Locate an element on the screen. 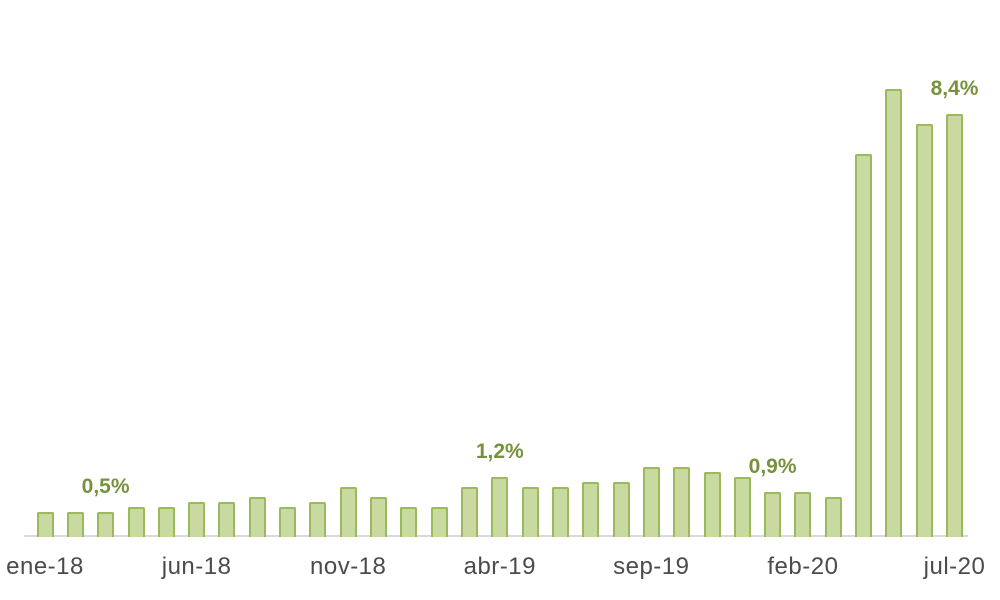 This screenshot has height=600, width=1000. x-tick-label-nov-18: nov-18 is located at coordinates (348, 566).